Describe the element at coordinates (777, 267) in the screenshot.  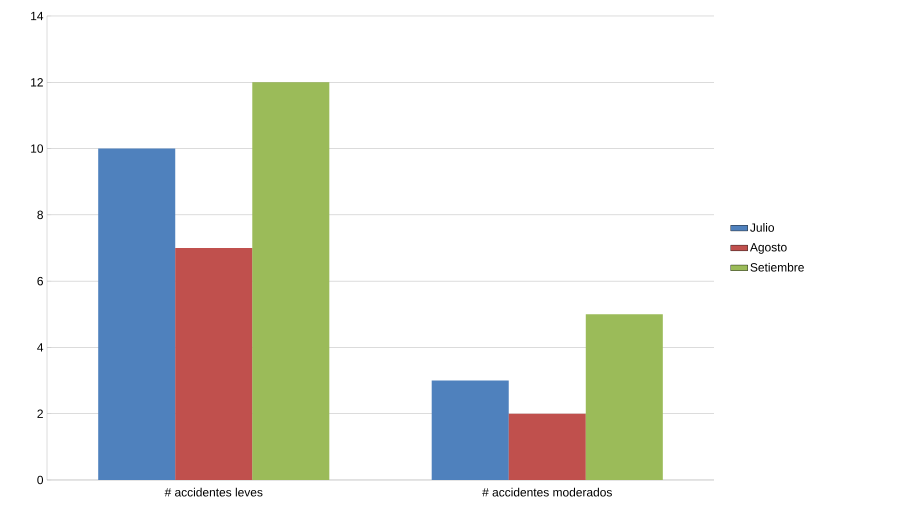
I see `legend-label: Setiembre` at that location.